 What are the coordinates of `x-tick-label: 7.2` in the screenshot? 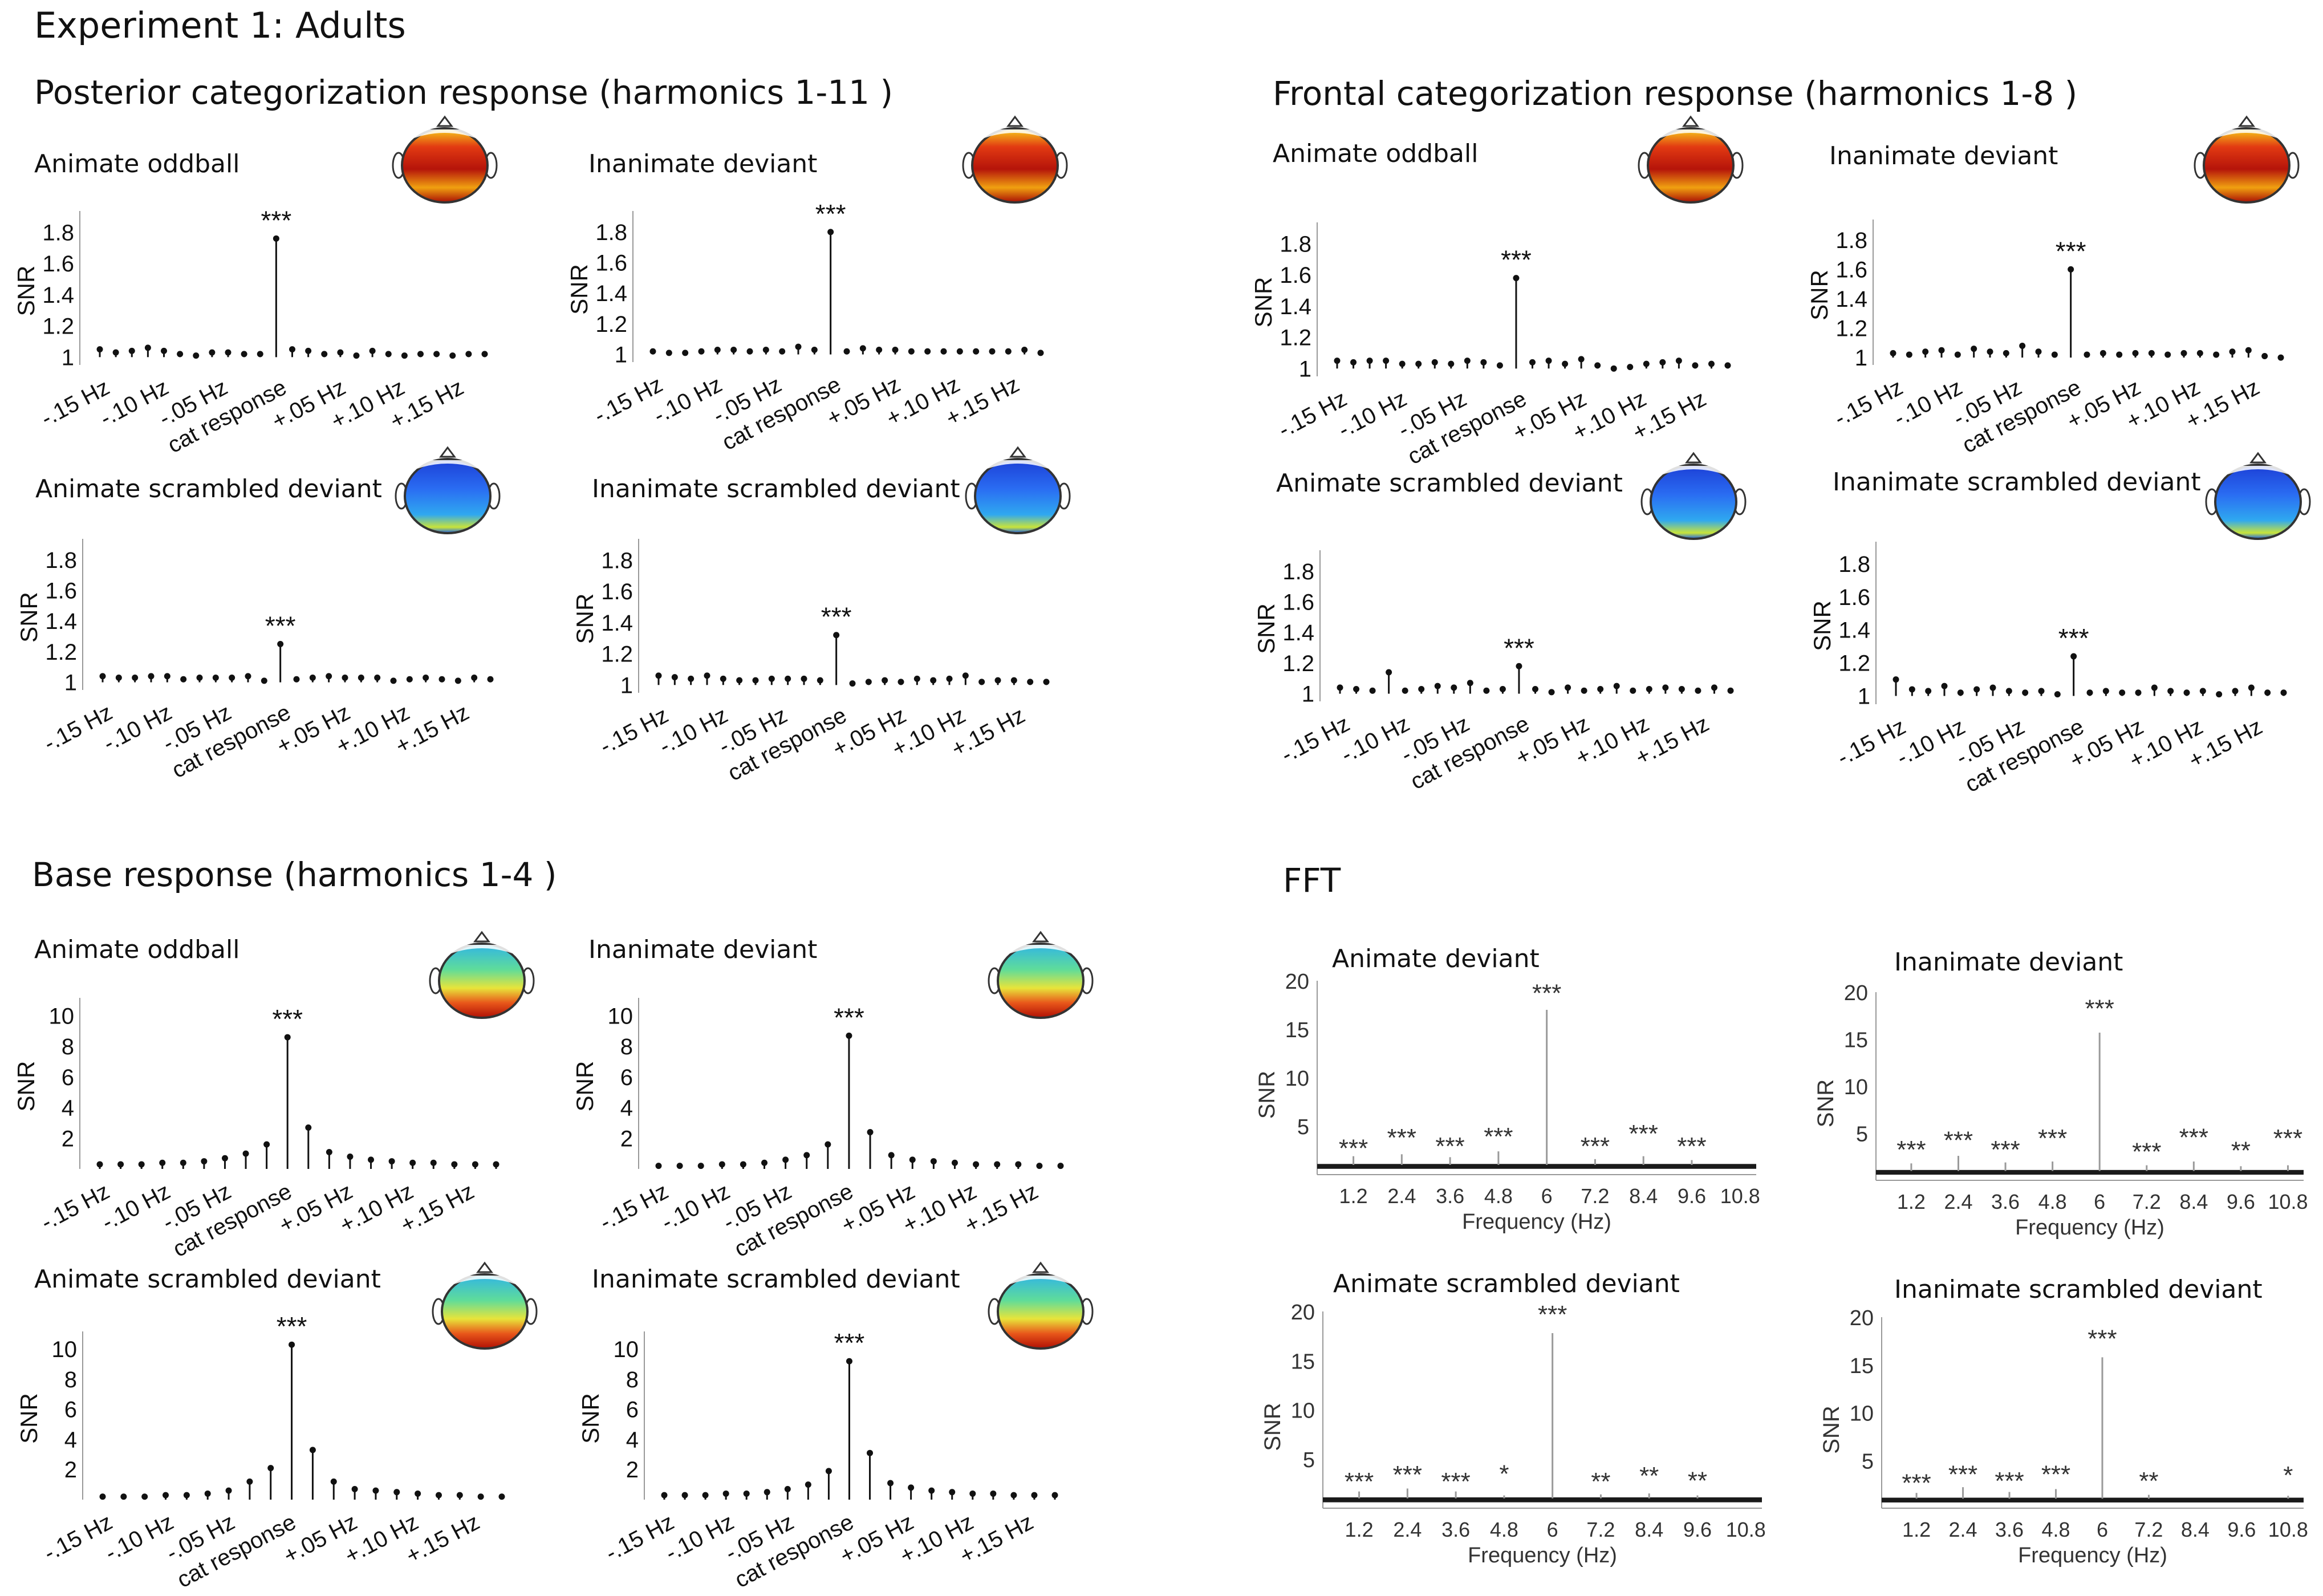 It's located at (2147, 1201).